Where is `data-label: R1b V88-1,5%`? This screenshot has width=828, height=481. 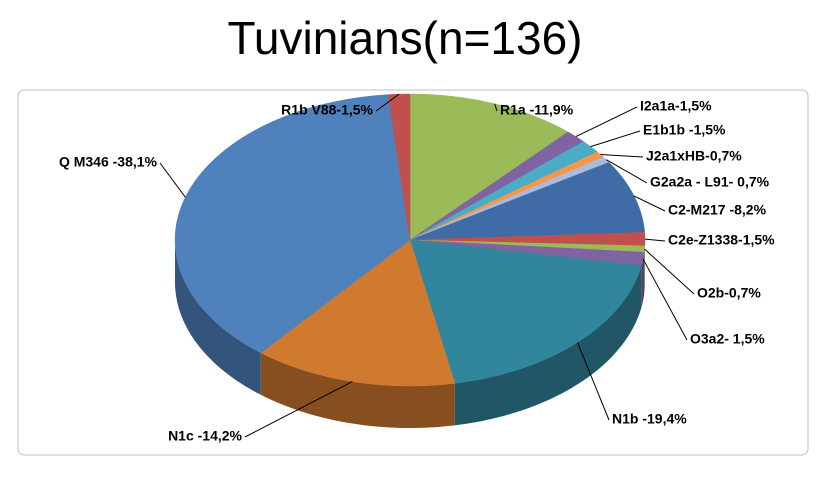 data-label: R1b V88-1,5% is located at coordinates (327, 110).